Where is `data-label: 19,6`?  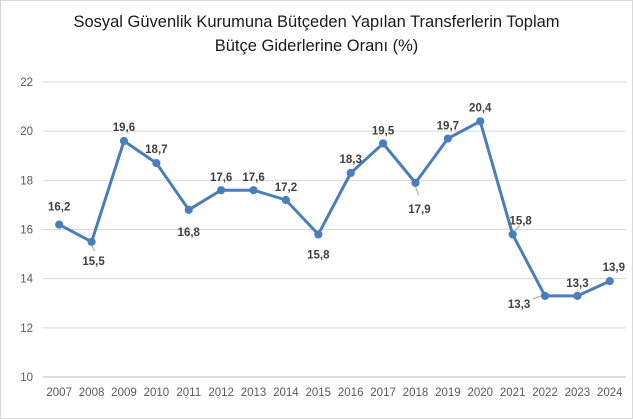
data-label: 19,6 is located at coordinates (124, 128).